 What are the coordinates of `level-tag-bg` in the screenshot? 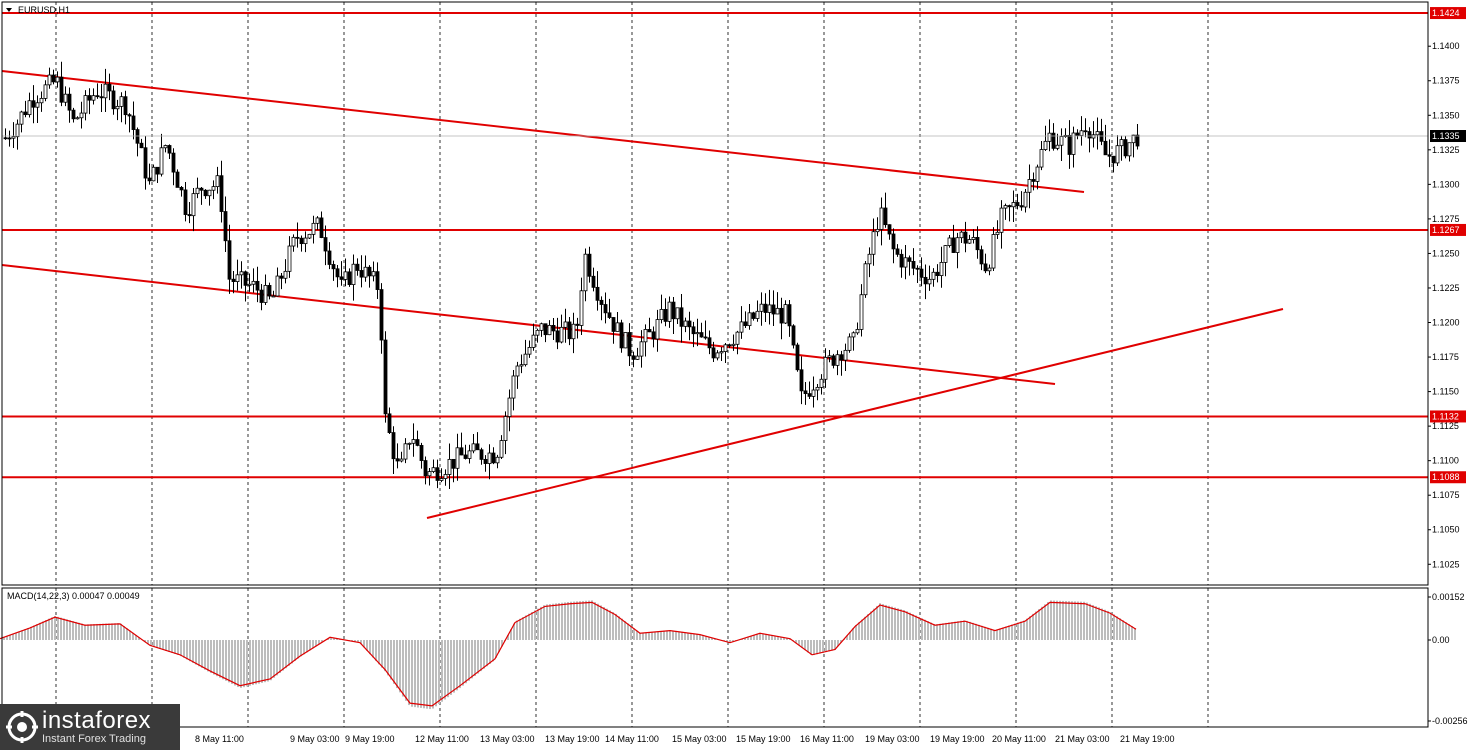 It's located at (1448, 416).